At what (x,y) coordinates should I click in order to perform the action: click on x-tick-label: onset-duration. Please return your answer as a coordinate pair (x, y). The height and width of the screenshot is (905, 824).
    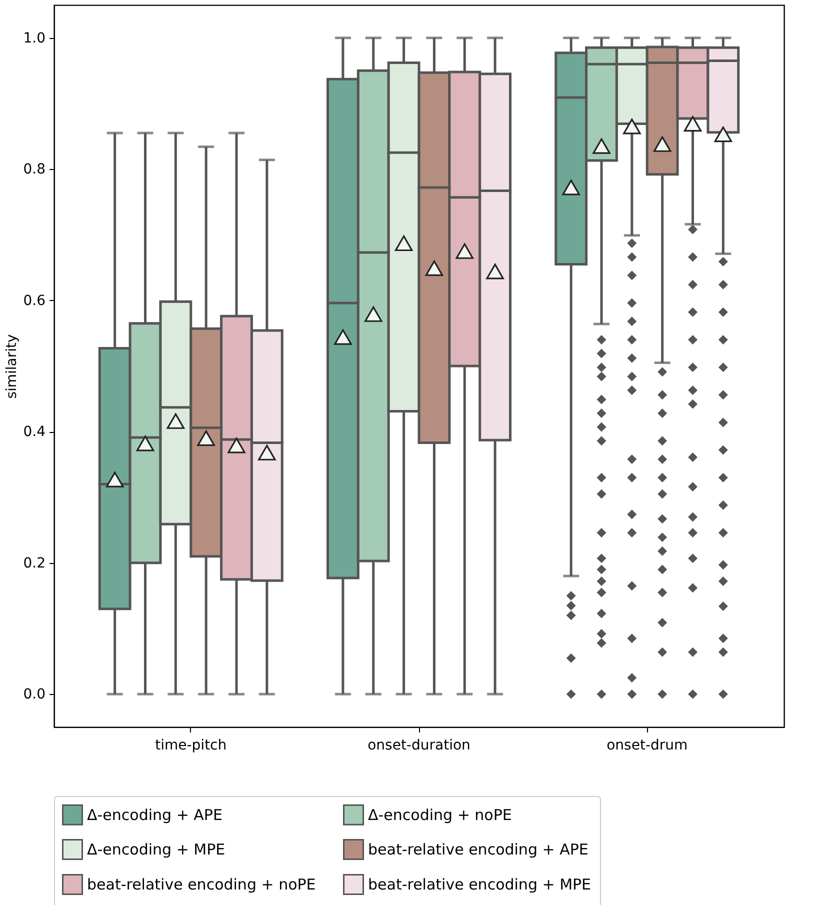
    Looking at the image, I should click on (419, 746).